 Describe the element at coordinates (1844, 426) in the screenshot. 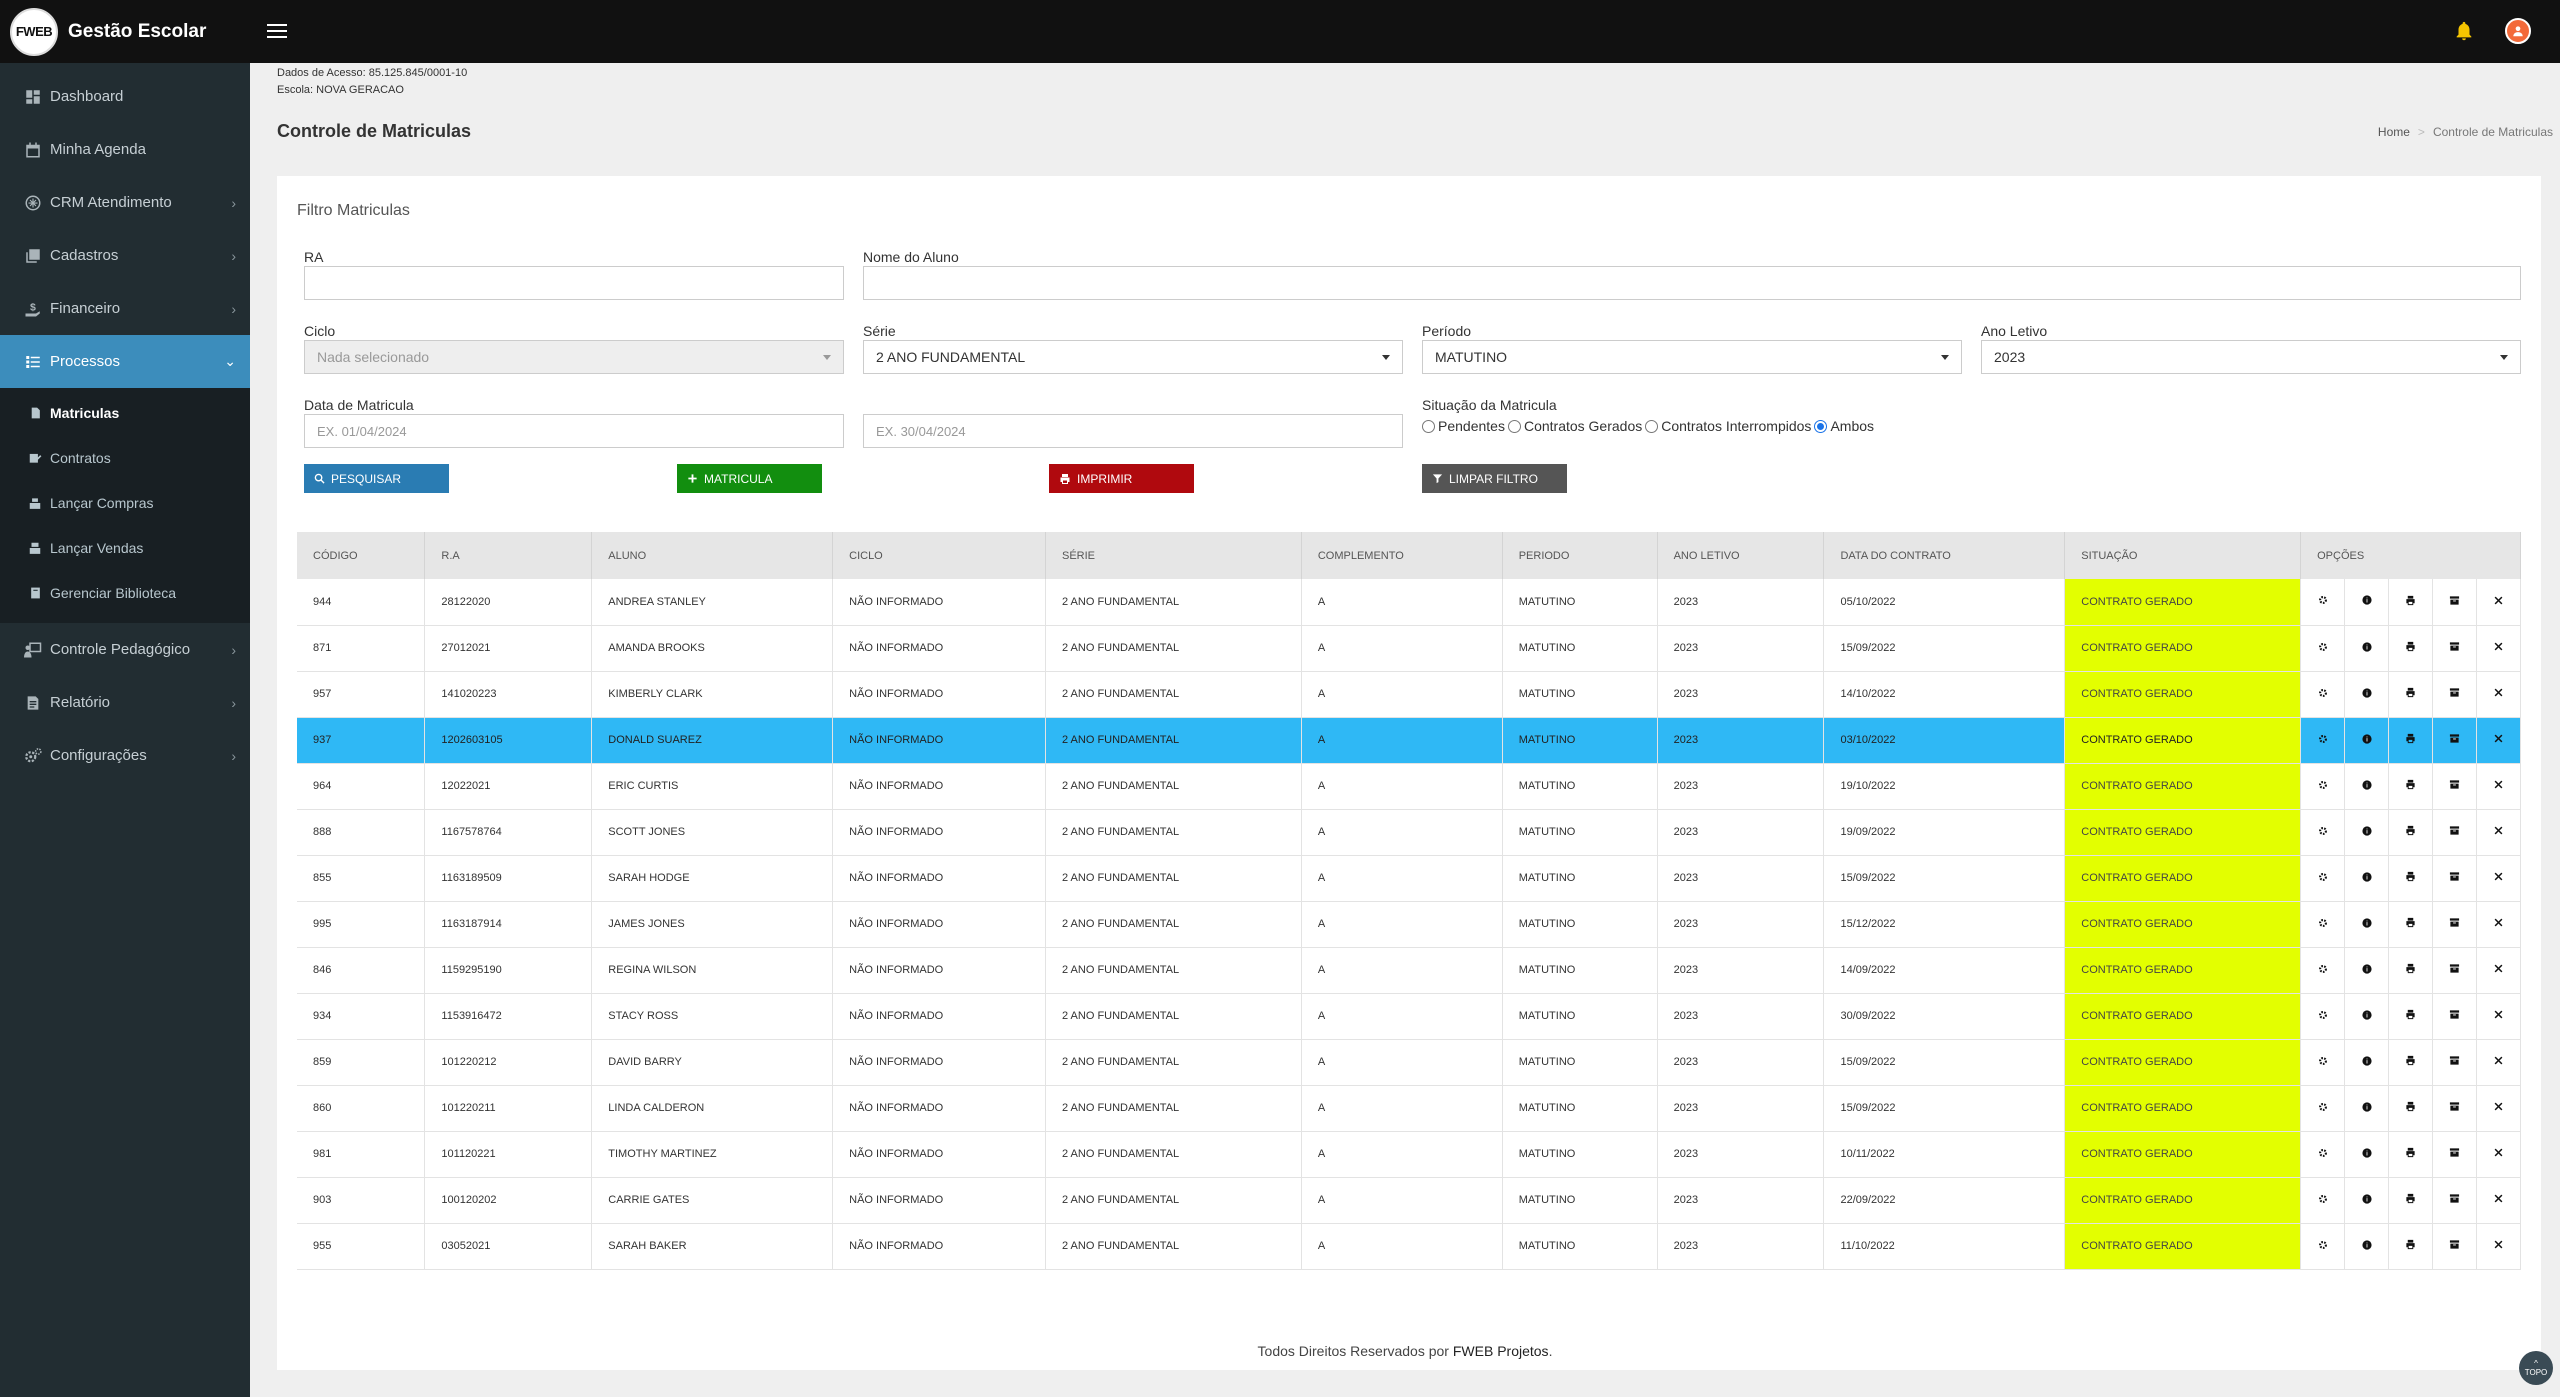

I see `situacao-radio-ambos: Ambos` at that location.